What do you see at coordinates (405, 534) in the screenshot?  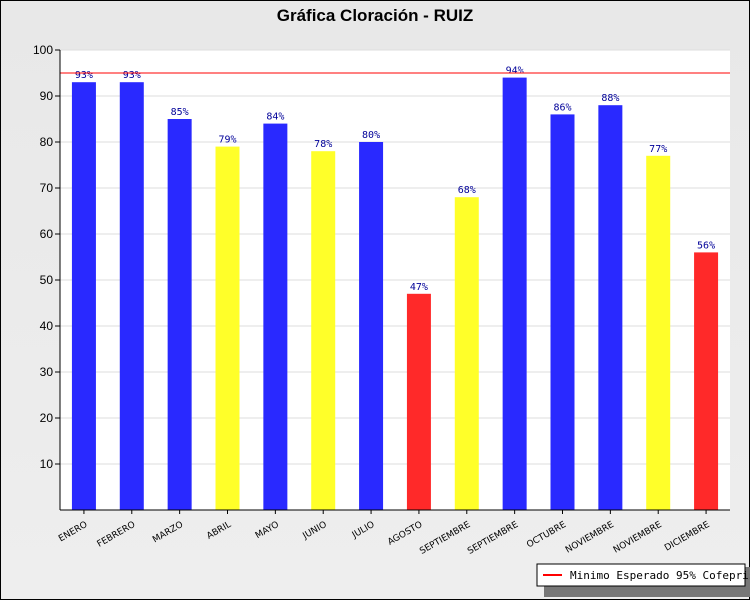 I see `x-tick-label: AGOSTO` at bounding box center [405, 534].